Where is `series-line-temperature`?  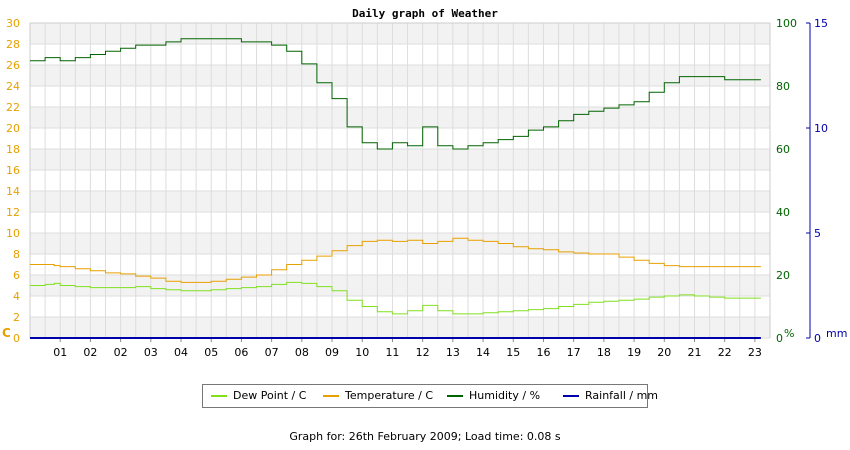
series-line-temperature is located at coordinates (395, 260).